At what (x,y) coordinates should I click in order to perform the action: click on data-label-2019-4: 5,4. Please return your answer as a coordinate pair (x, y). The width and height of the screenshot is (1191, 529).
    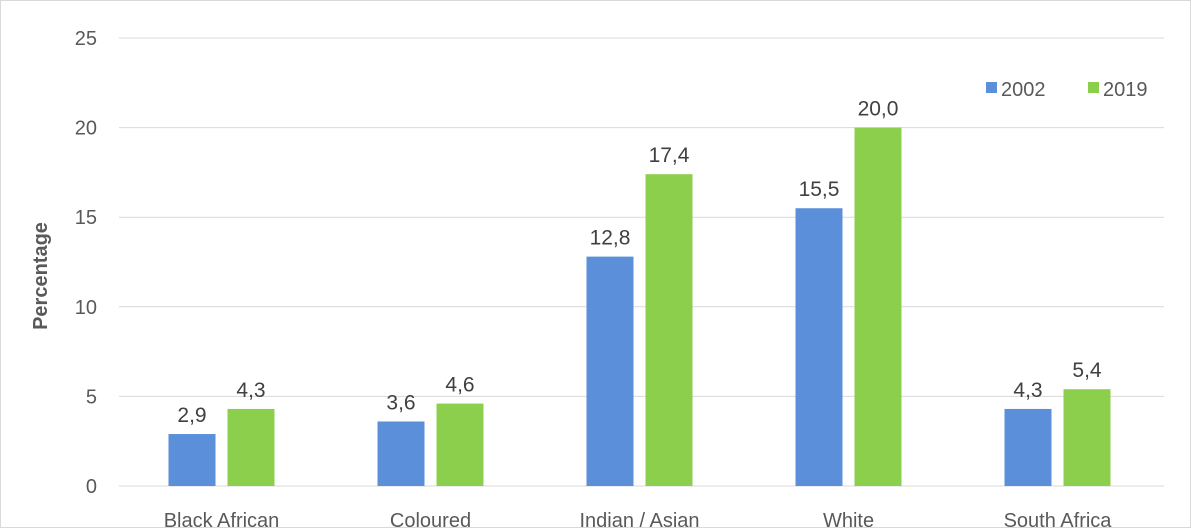
    Looking at the image, I should click on (1087, 370).